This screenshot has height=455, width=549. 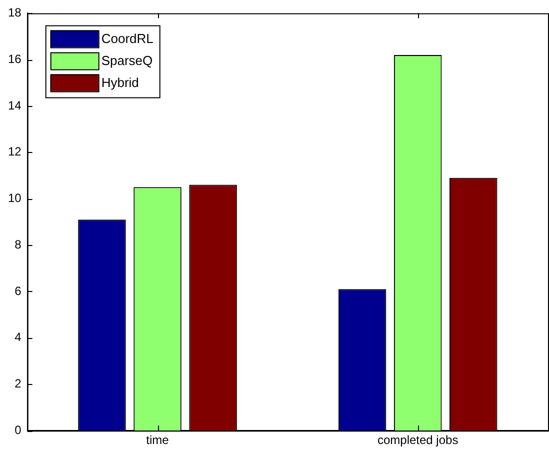 What do you see at coordinates (18, 244) in the screenshot?
I see `y-tick-label: 8` at bounding box center [18, 244].